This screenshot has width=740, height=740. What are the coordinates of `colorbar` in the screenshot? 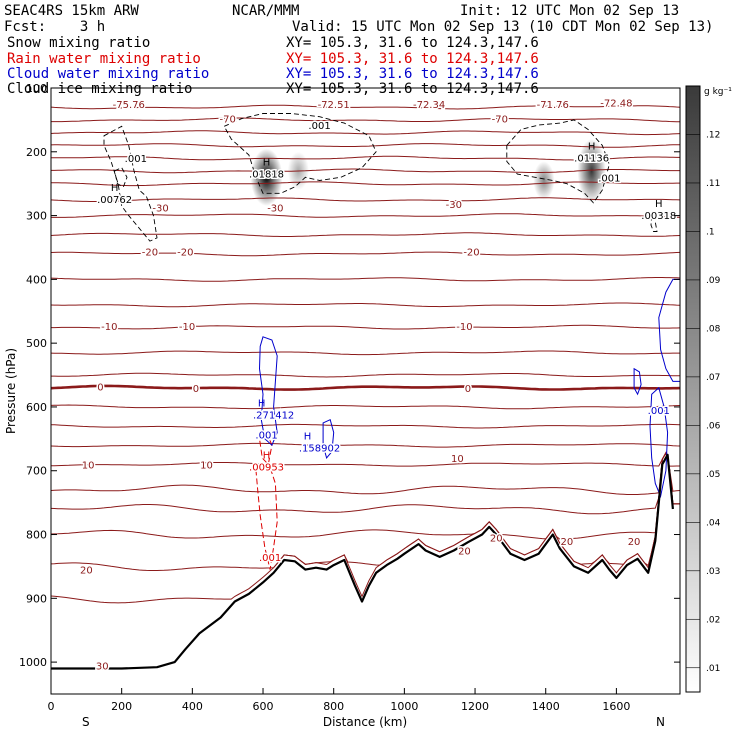 It's located at (693, 389).